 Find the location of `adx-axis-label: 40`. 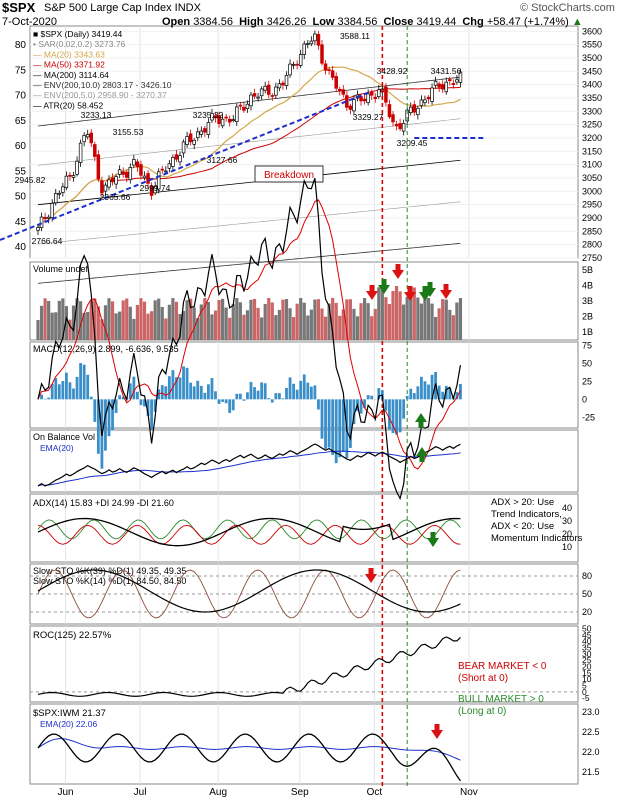

adx-axis-label: 40 is located at coordinates (567, 508).